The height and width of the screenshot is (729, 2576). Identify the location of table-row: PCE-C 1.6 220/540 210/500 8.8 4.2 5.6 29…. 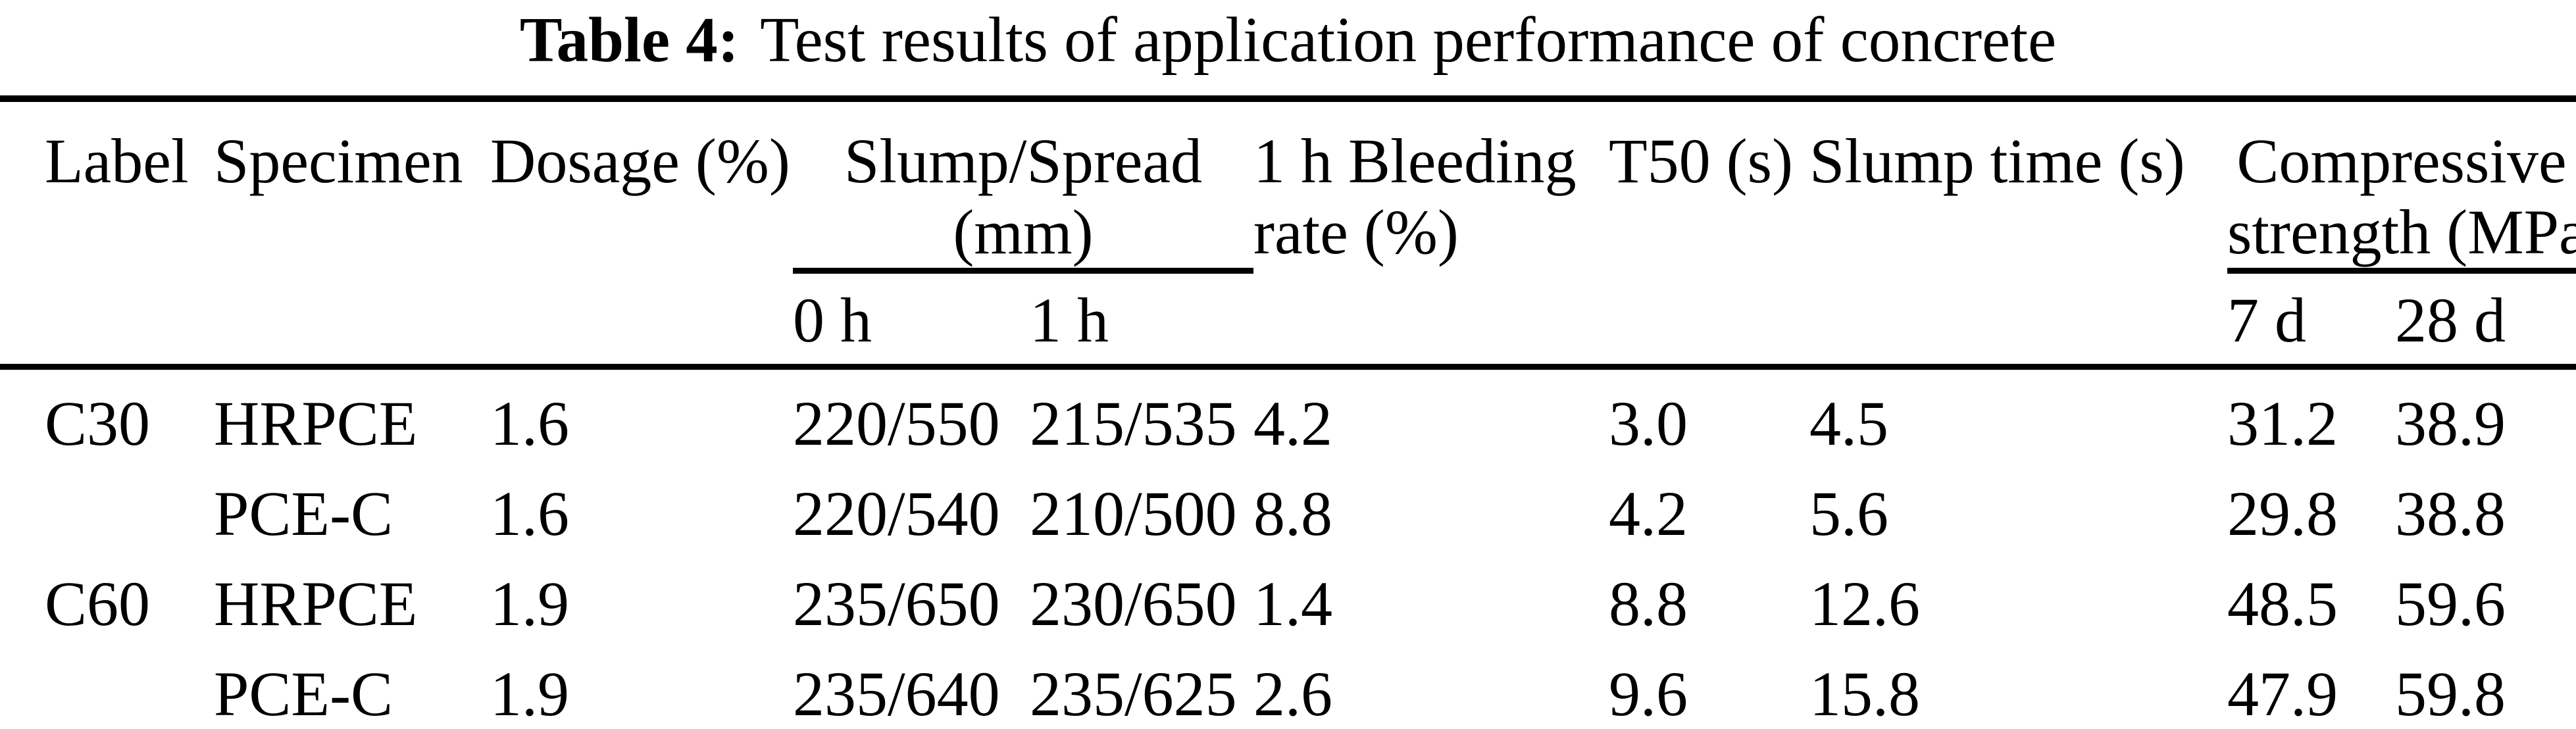
(1288, 505).